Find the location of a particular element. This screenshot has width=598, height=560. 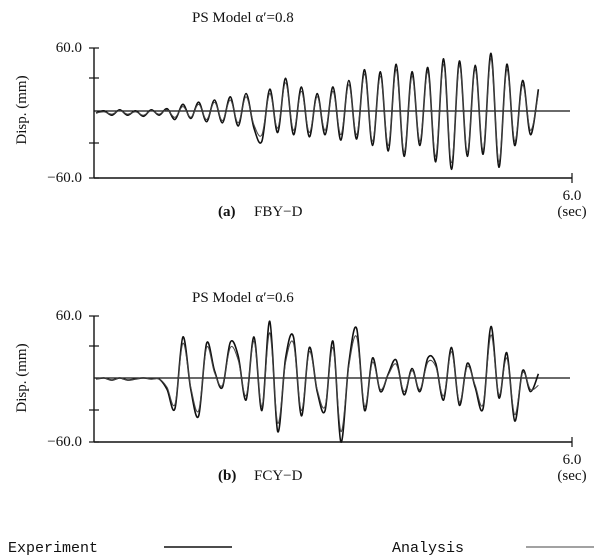

panel-a-xlabel: (sec) is located at coordinates (571, 212).